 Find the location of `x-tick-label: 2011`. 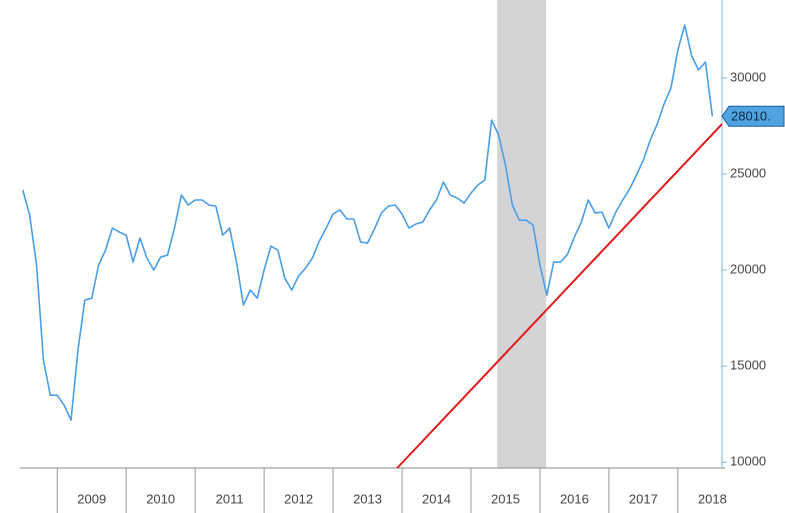

x-tick-label: 2011 is located at coordinates (230, 498).